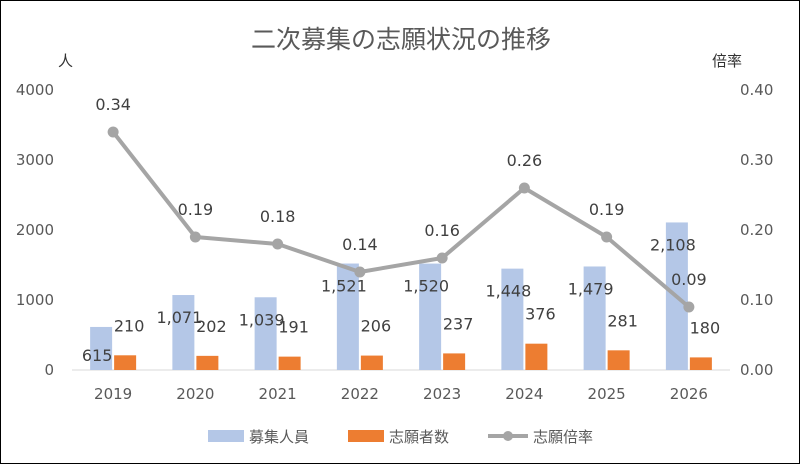 Image resolution: width=802 pixels, height=466 pixels. I want to click on bar-data-label: 191, so click(293, 327).